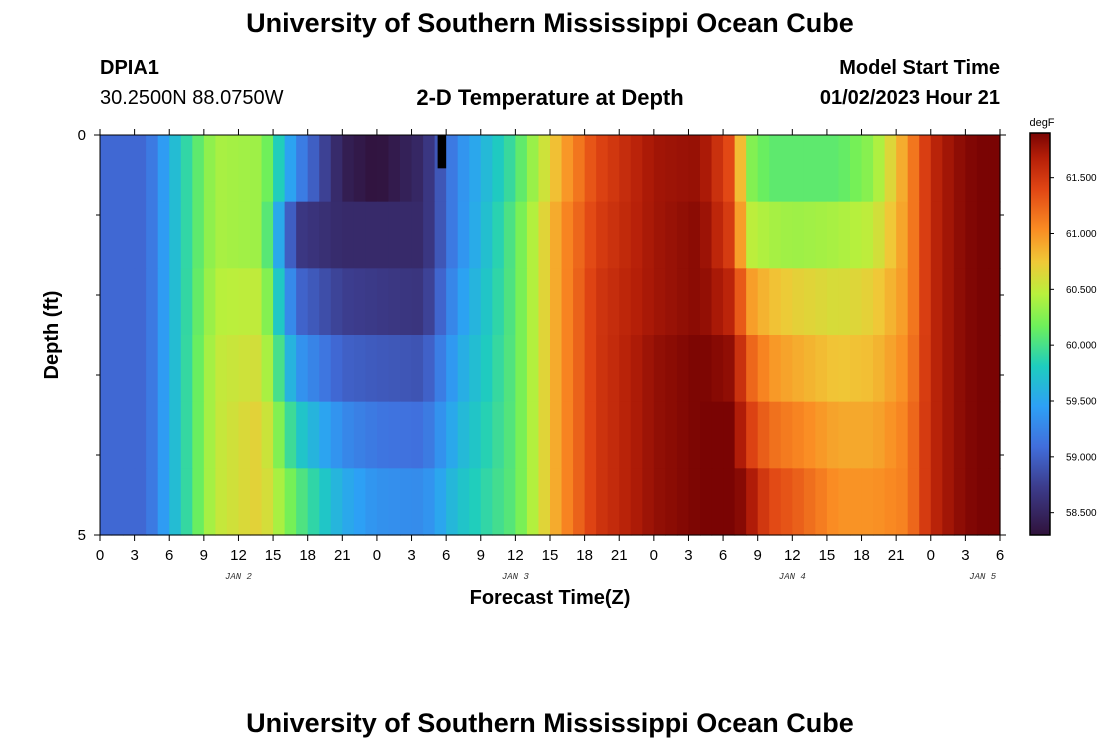 The width and height of the screenshot is (1100, 750). What do you see at coordinates (1081, 290) in the screenshot?
I see `colorbar-tick-label: 60.500` at bounding box center [1081, 290].